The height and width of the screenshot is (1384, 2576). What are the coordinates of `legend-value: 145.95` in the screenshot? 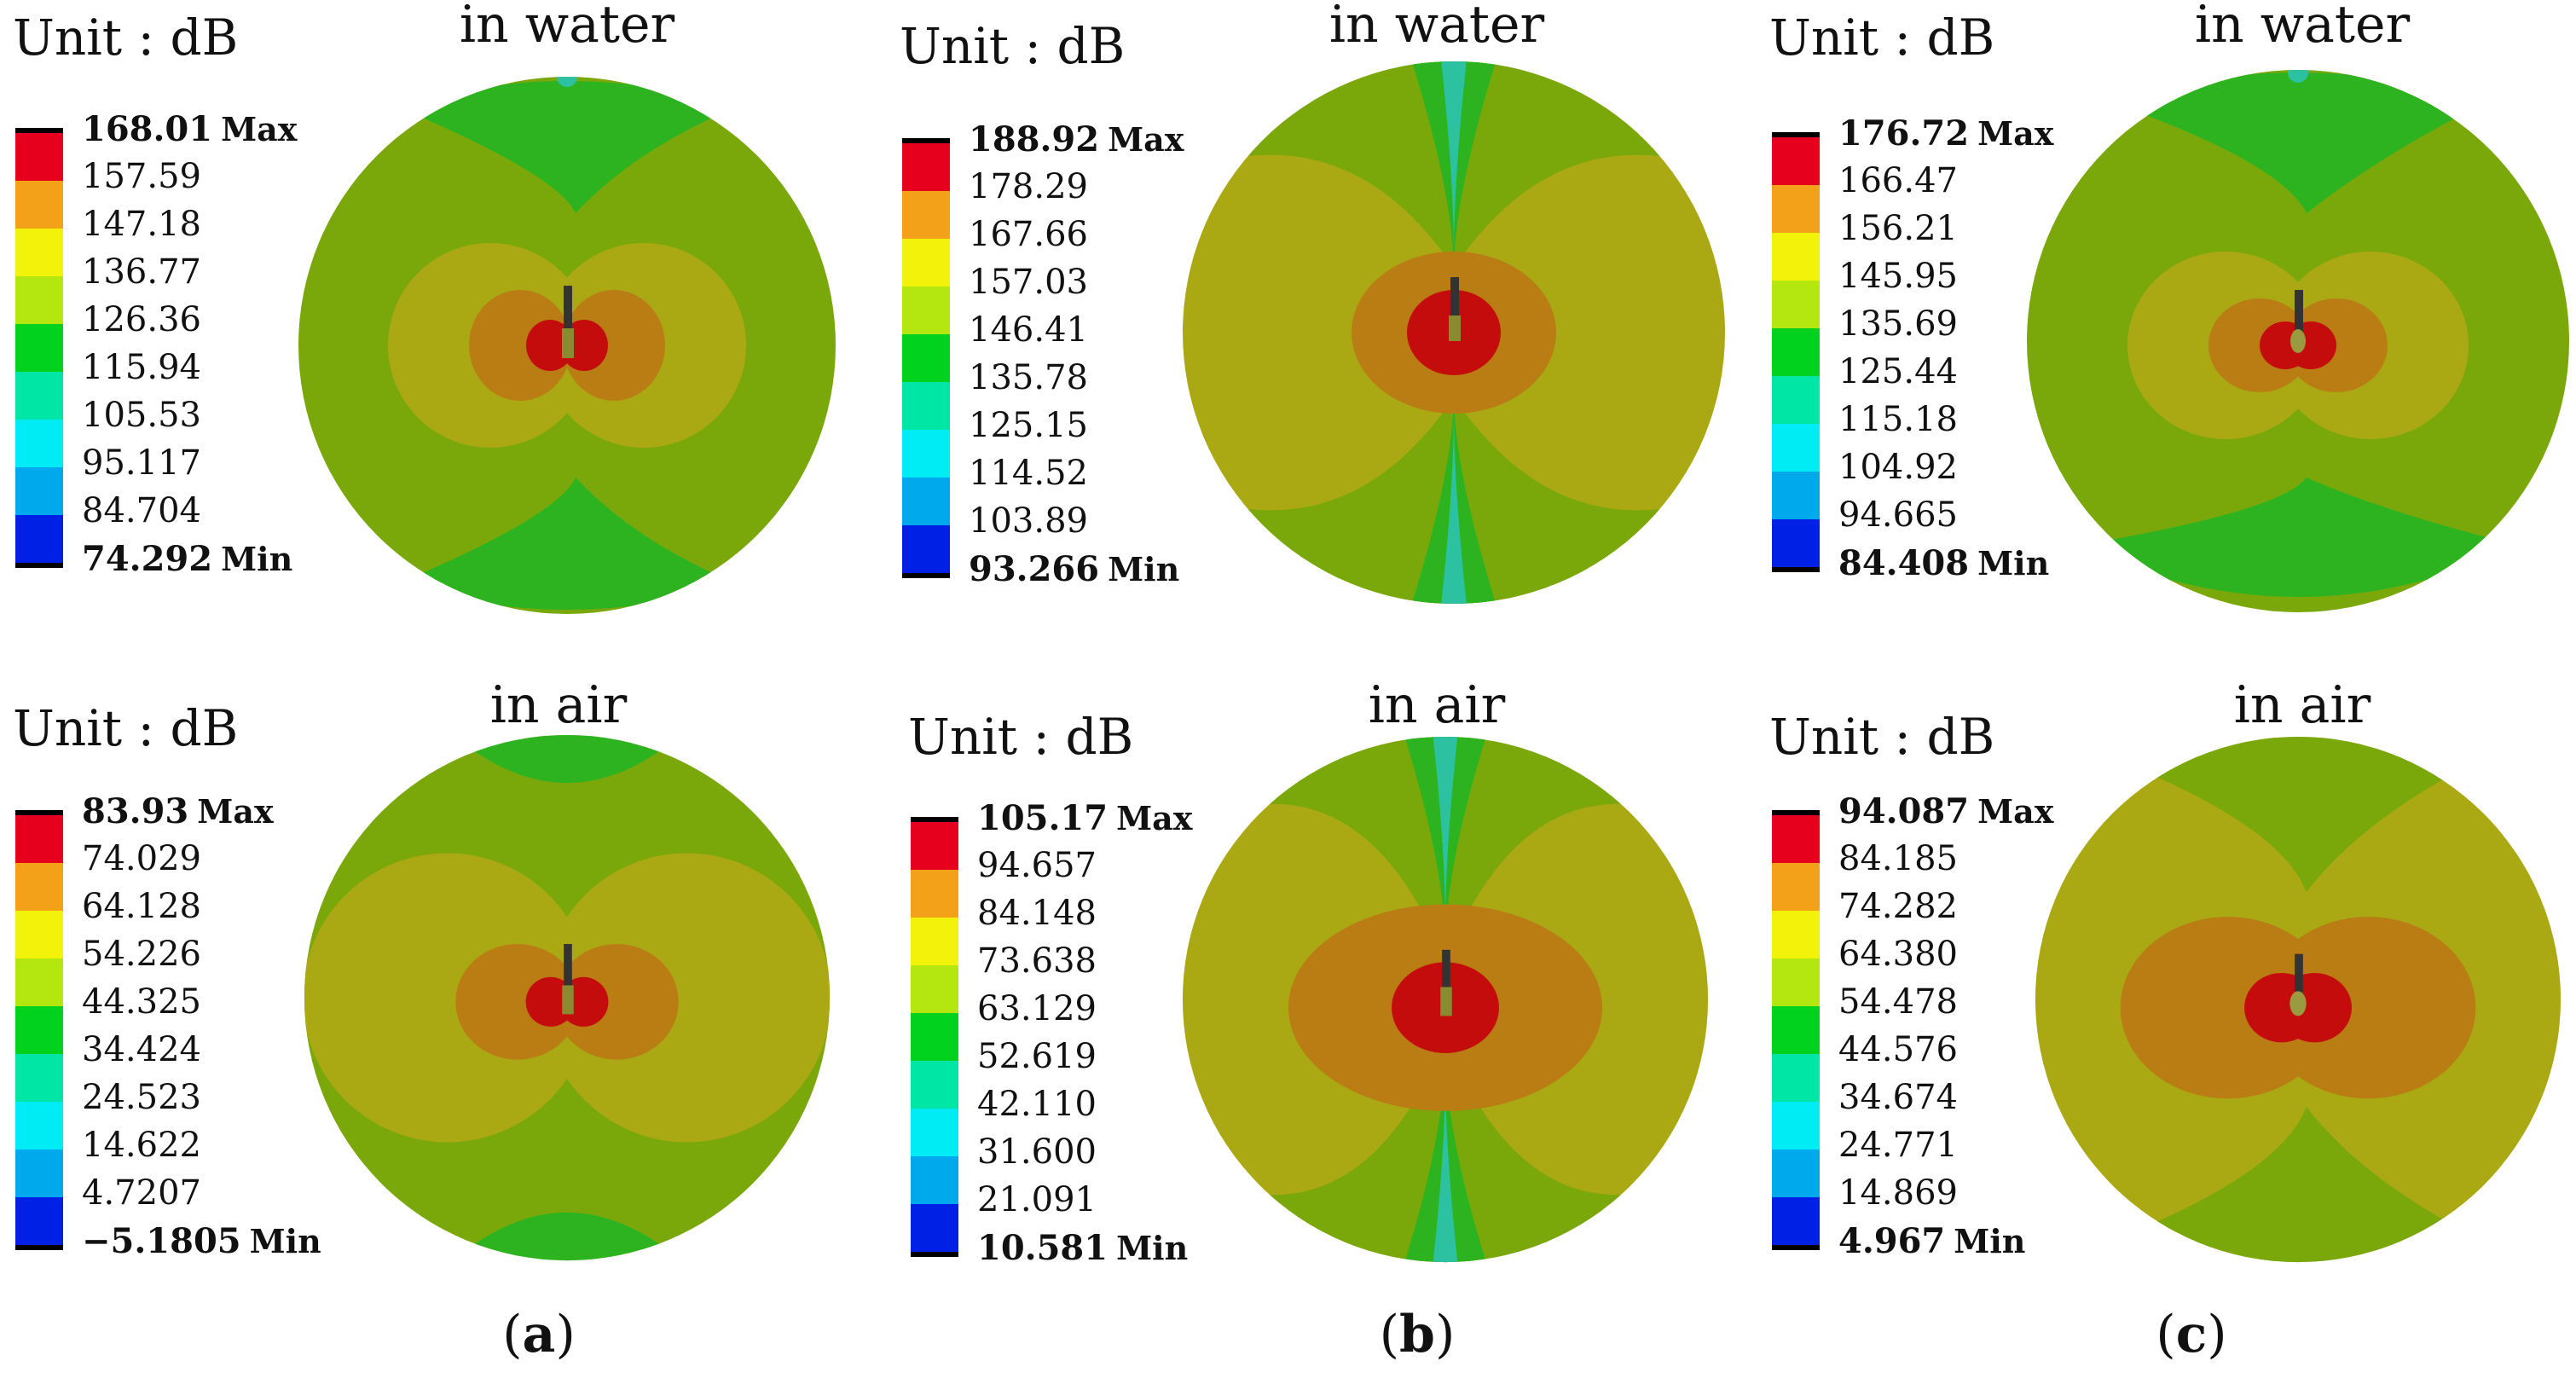 It's located at (1898, 276).